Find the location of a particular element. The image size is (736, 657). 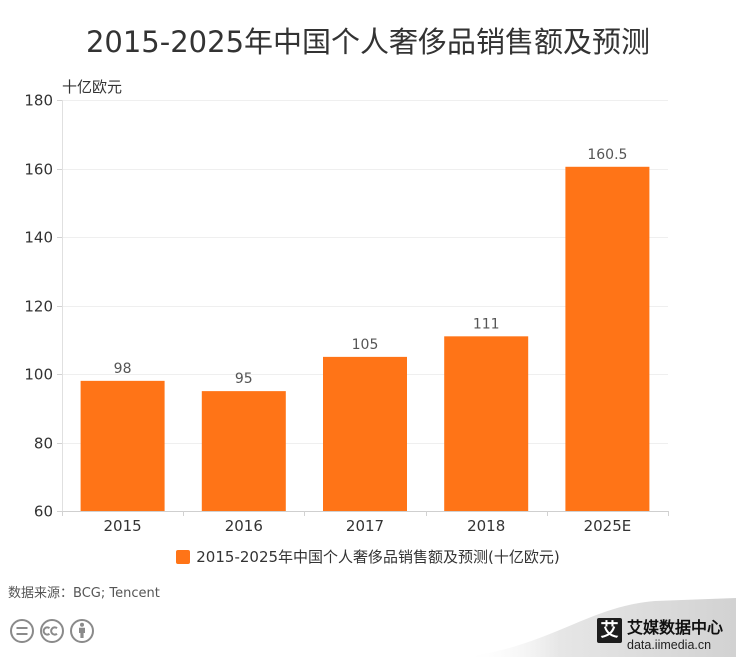

y-axis-ticks: 60 80 100 120 140 160 180 is located at coordinates (43, 306).